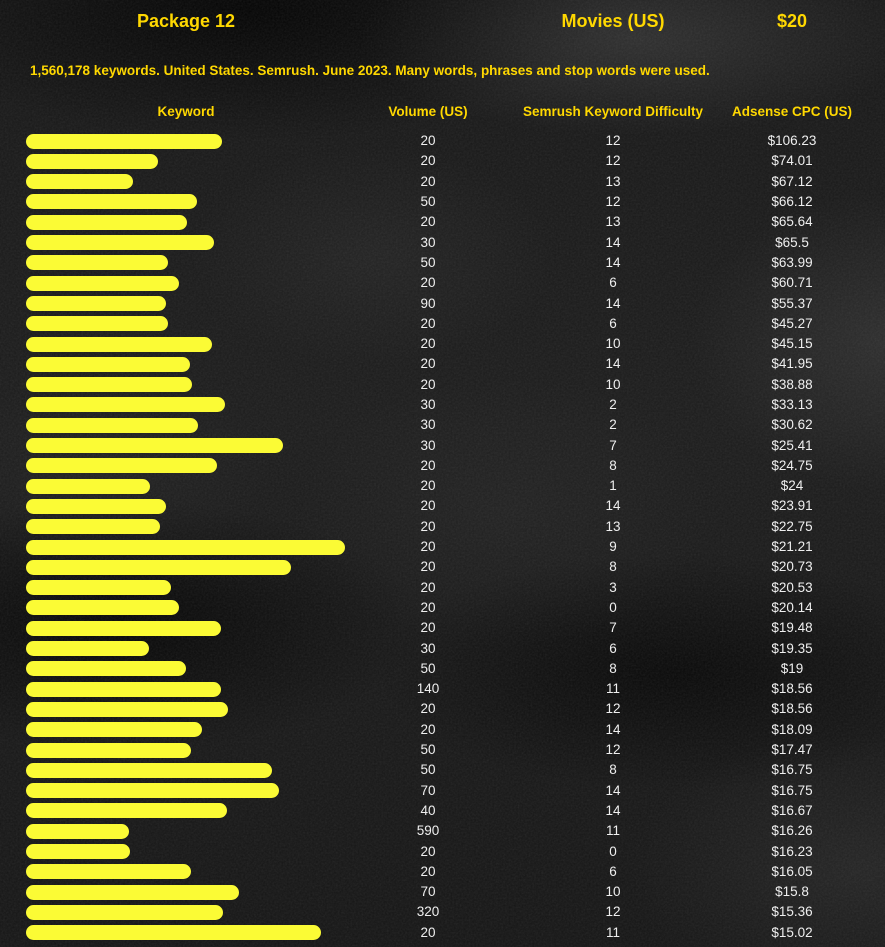 Image resolution: width=885 pixels, height=947 pixels. Describe the element at coordinates (428, 831) in the screenshot. I see `volume-value: 590` at that location.